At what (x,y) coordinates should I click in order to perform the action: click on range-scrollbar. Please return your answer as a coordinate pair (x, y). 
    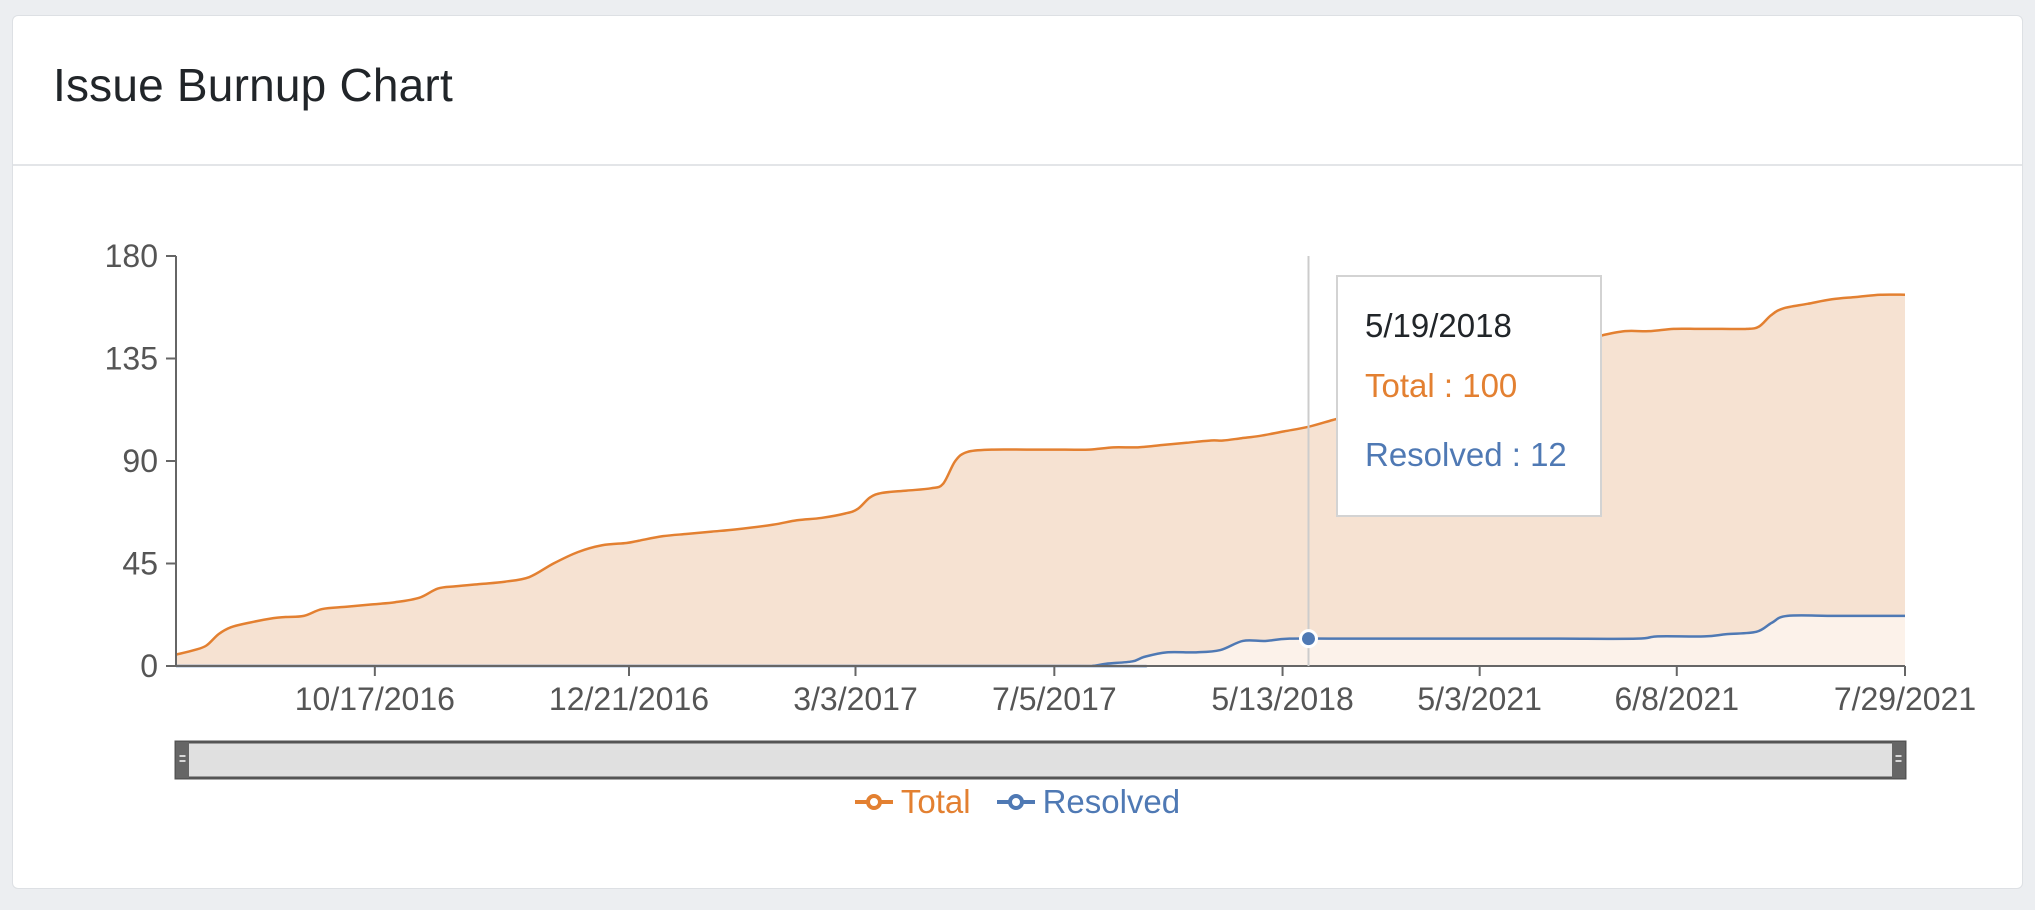
    Looking at the image, I should click on (1040, 760).